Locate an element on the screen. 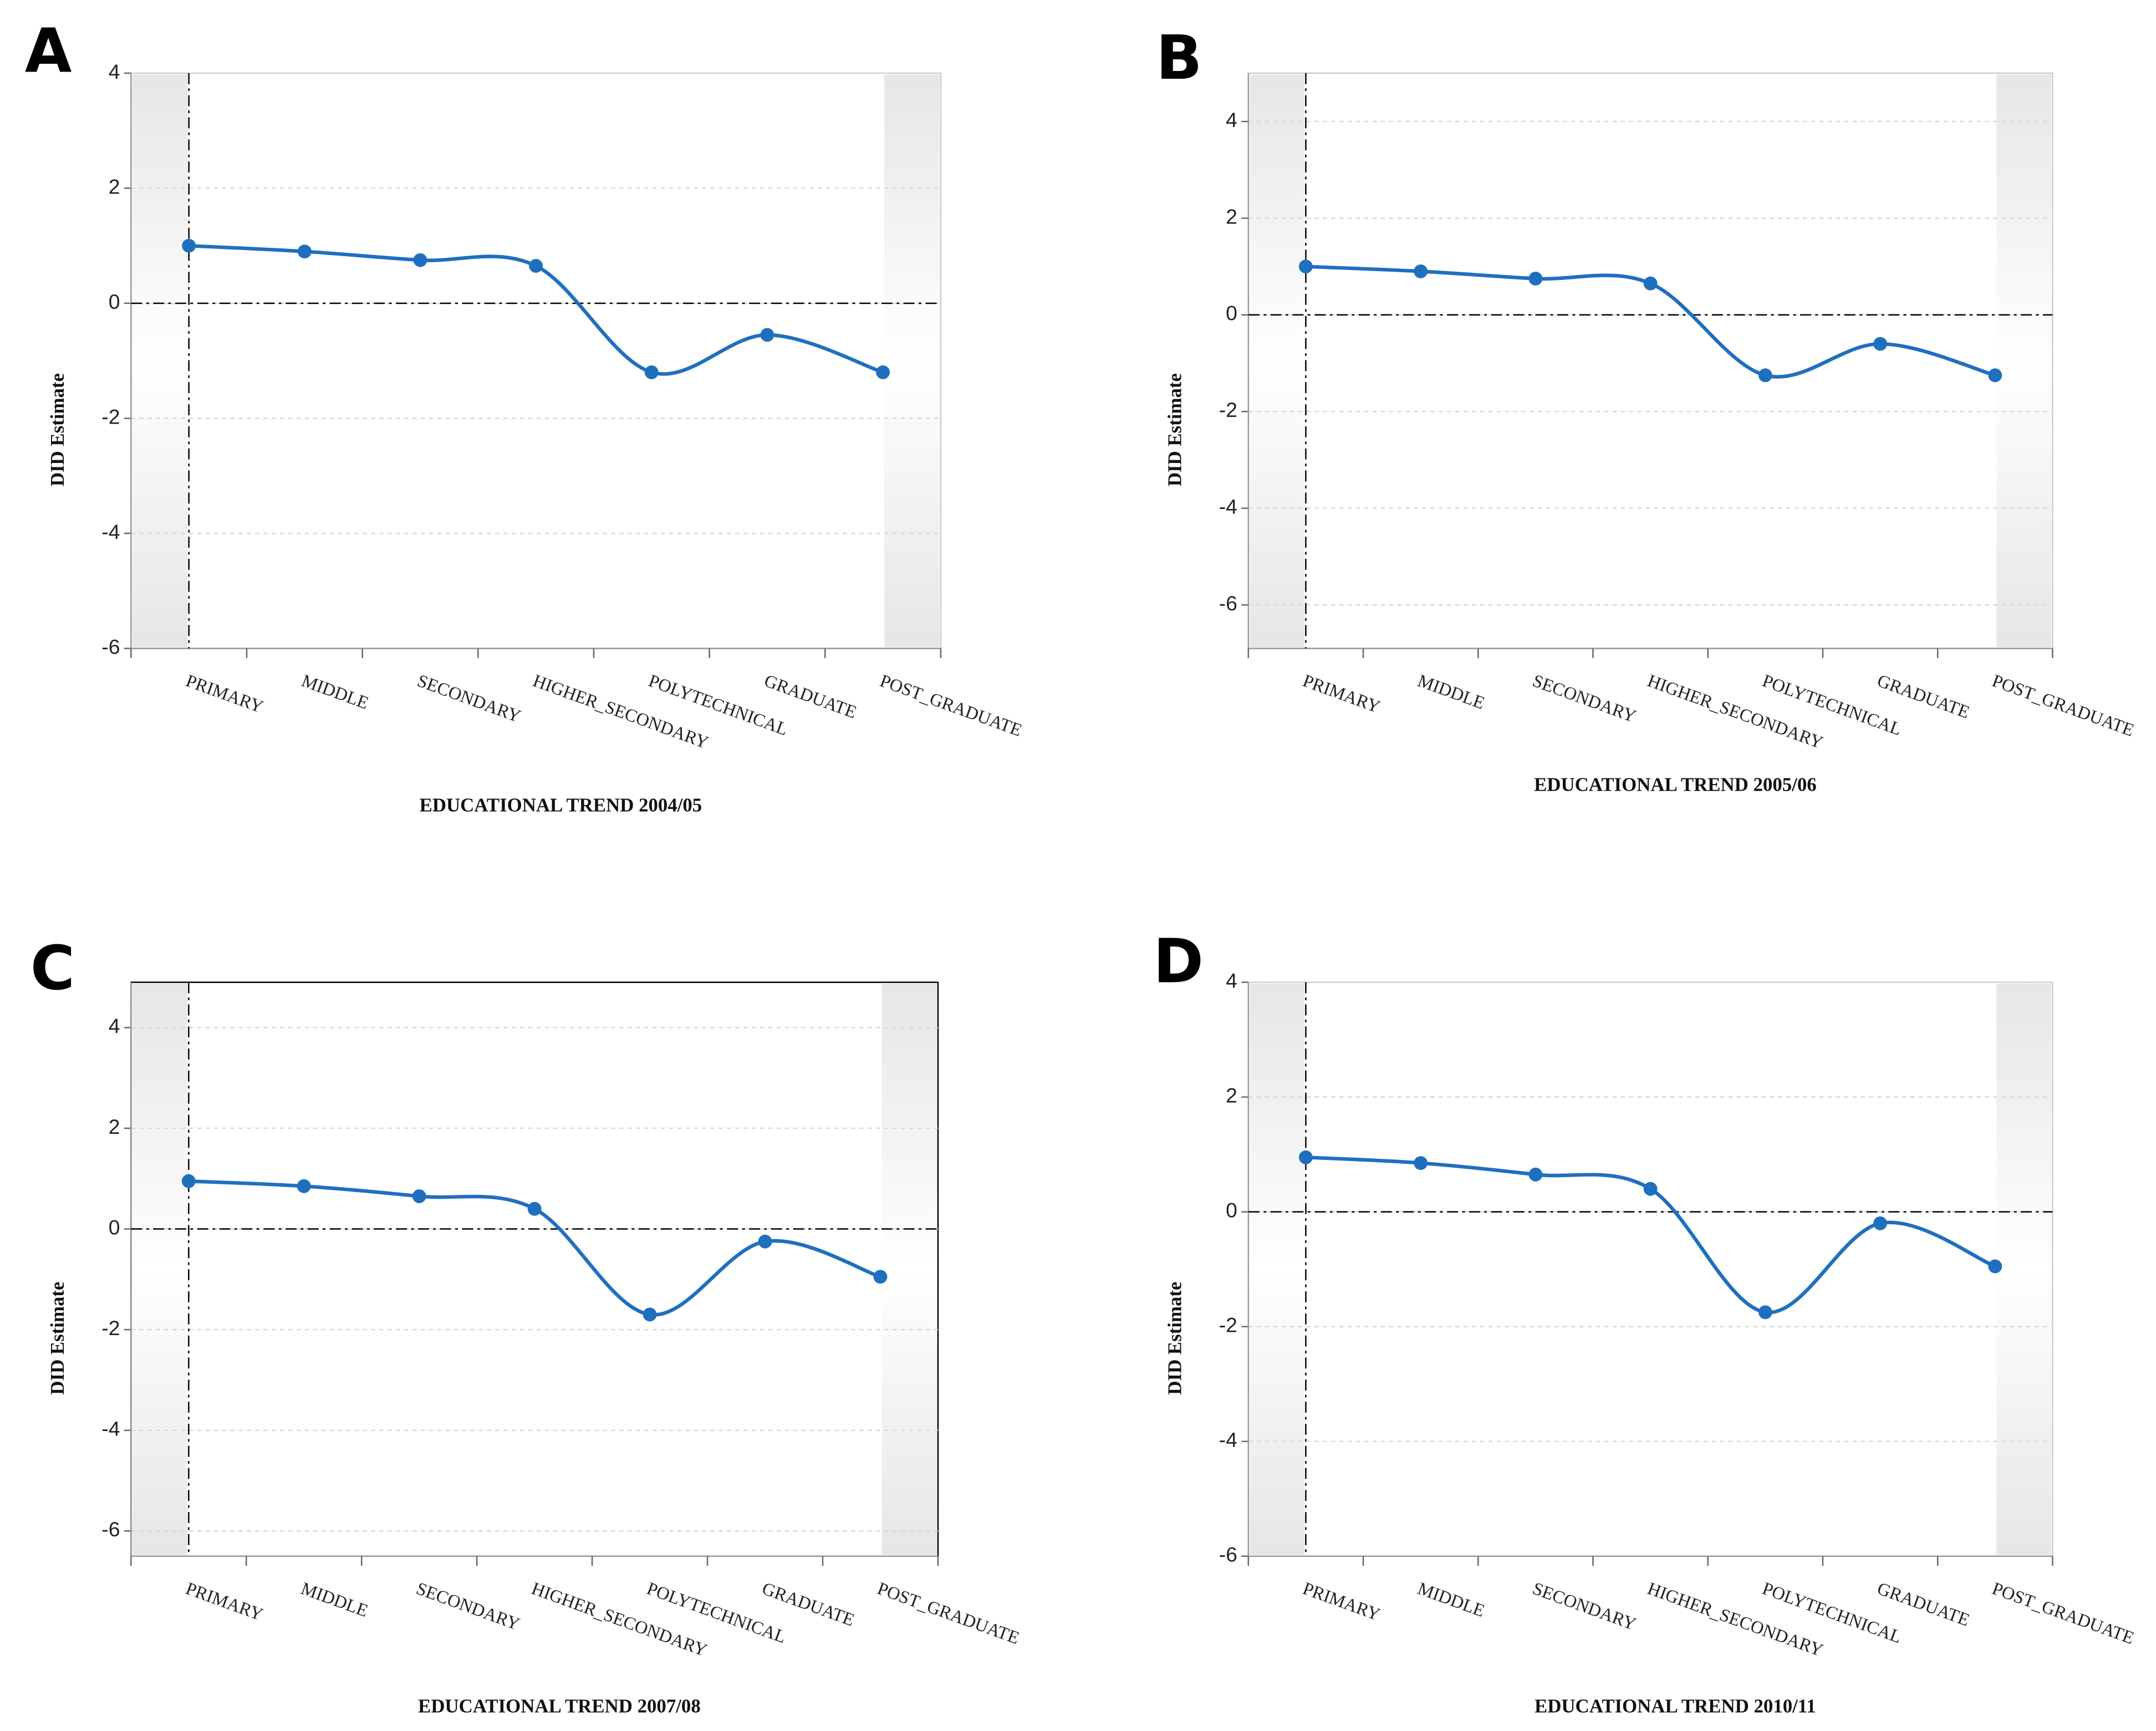  panel-label: B is located at coordinates (1179, 57).